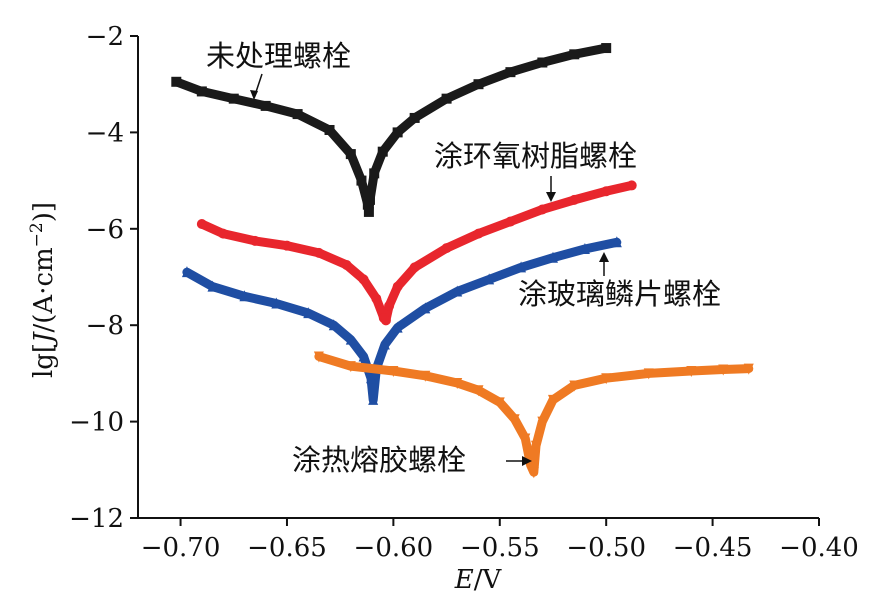 The height and width of the screenshot is (599, 880). Describe the element at coordinates (287, 548) in the screenshot. I see `x-tick-label: −0.65` at that location.